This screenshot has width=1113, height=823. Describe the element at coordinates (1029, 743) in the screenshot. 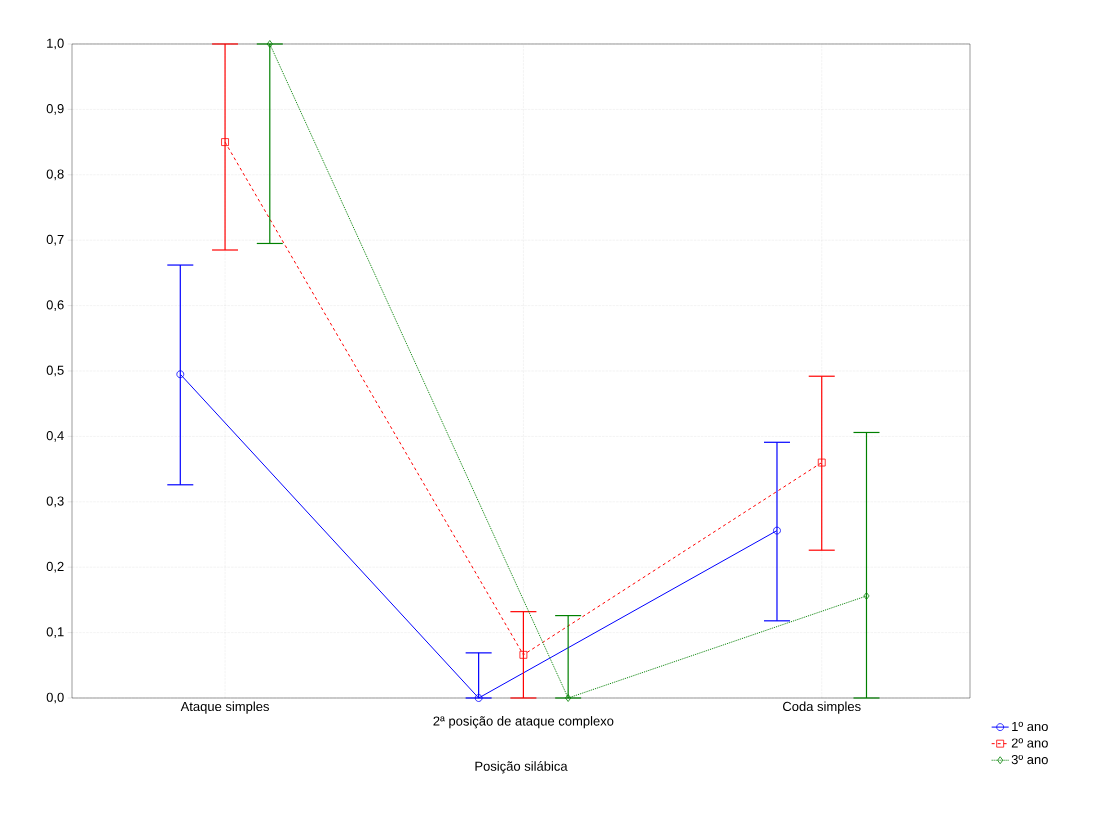

I see `legend-label: 2º ano` at that location.